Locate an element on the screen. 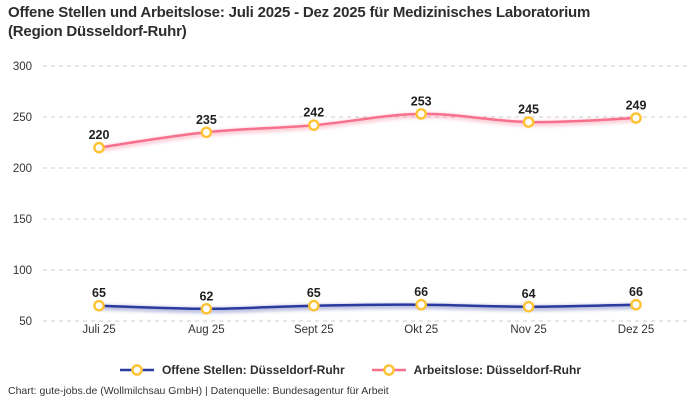 The width and height of the screenshot is (700, 400). series-glow-offene-stellen is located at coordinates (367, 308).